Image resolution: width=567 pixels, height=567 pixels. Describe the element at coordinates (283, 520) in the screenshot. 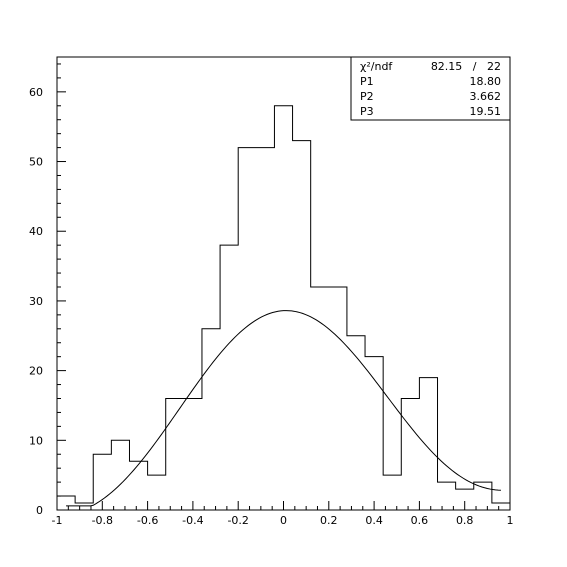

I see `x-tick-label: 0` at that location.